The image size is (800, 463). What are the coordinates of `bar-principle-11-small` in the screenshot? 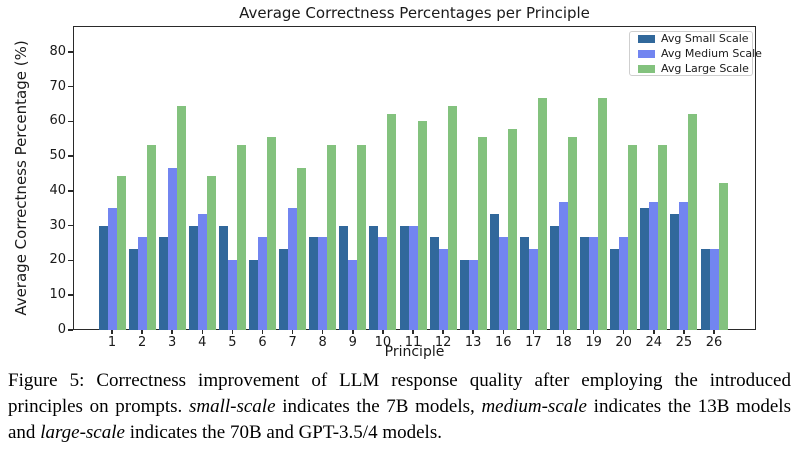 It's located at (404, 277).